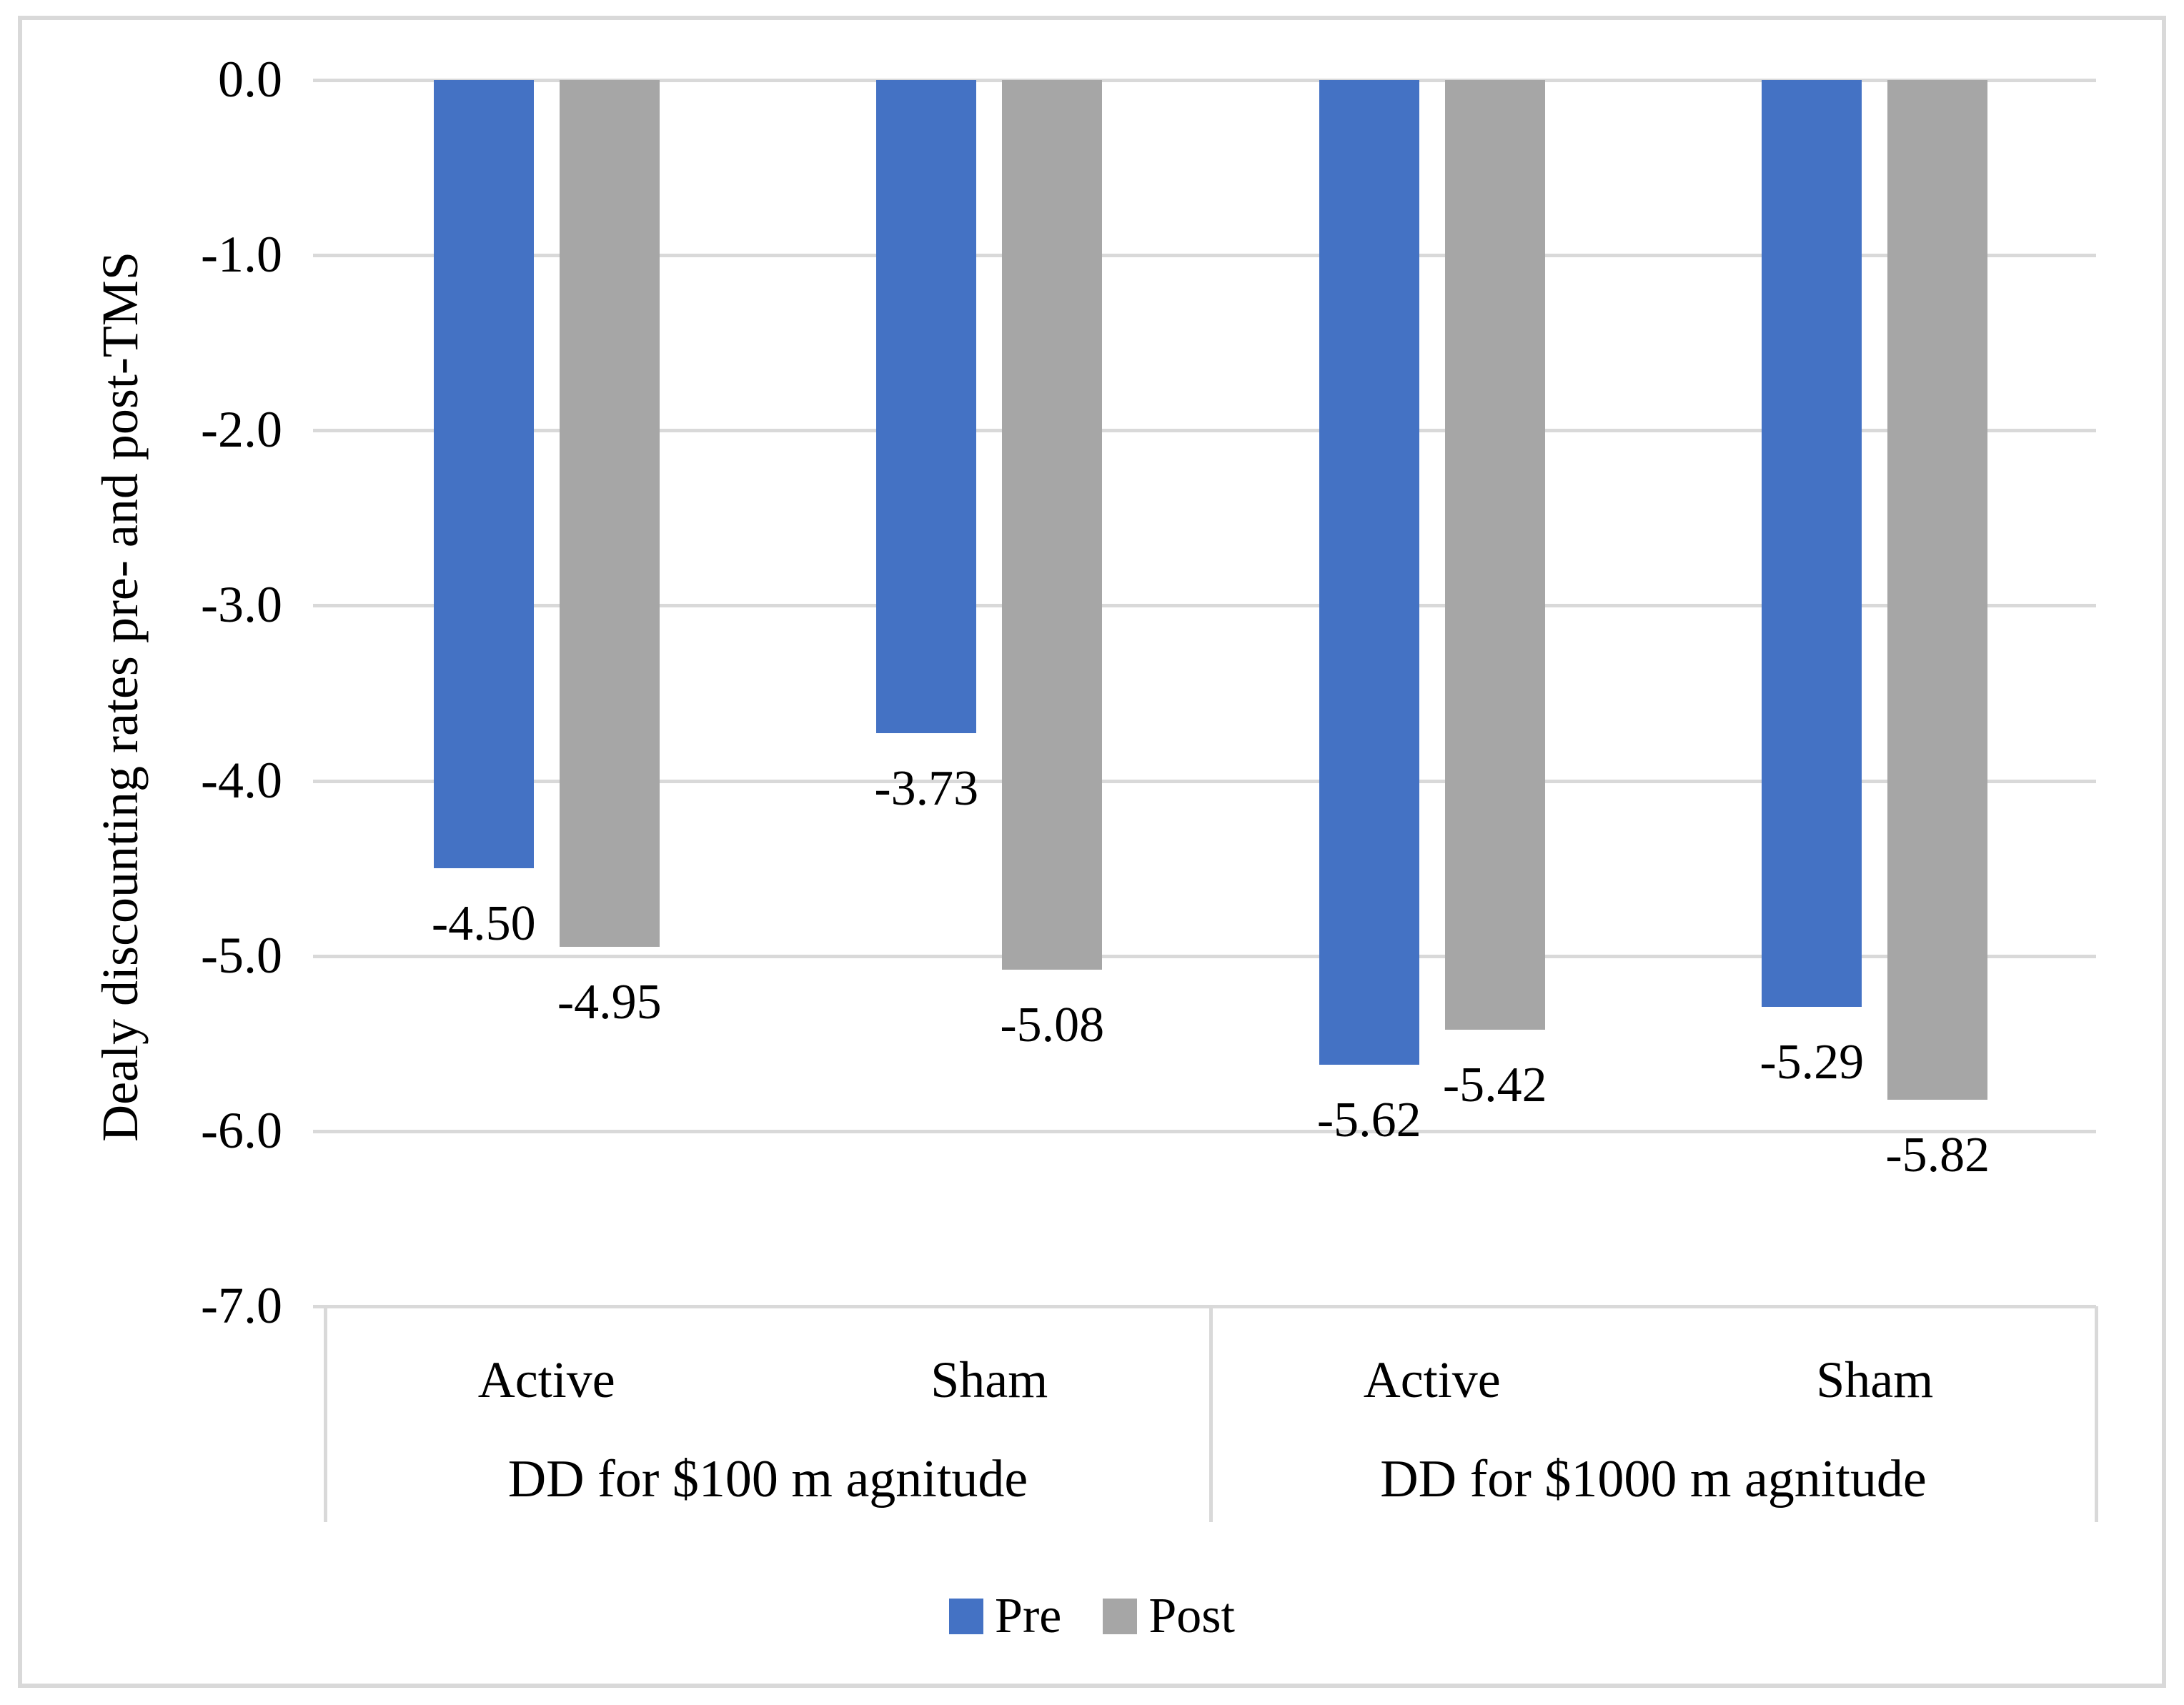 This screenshot has height=1705, width=2184. I want to click on legend-swatch-post, so click(1120, 1616).